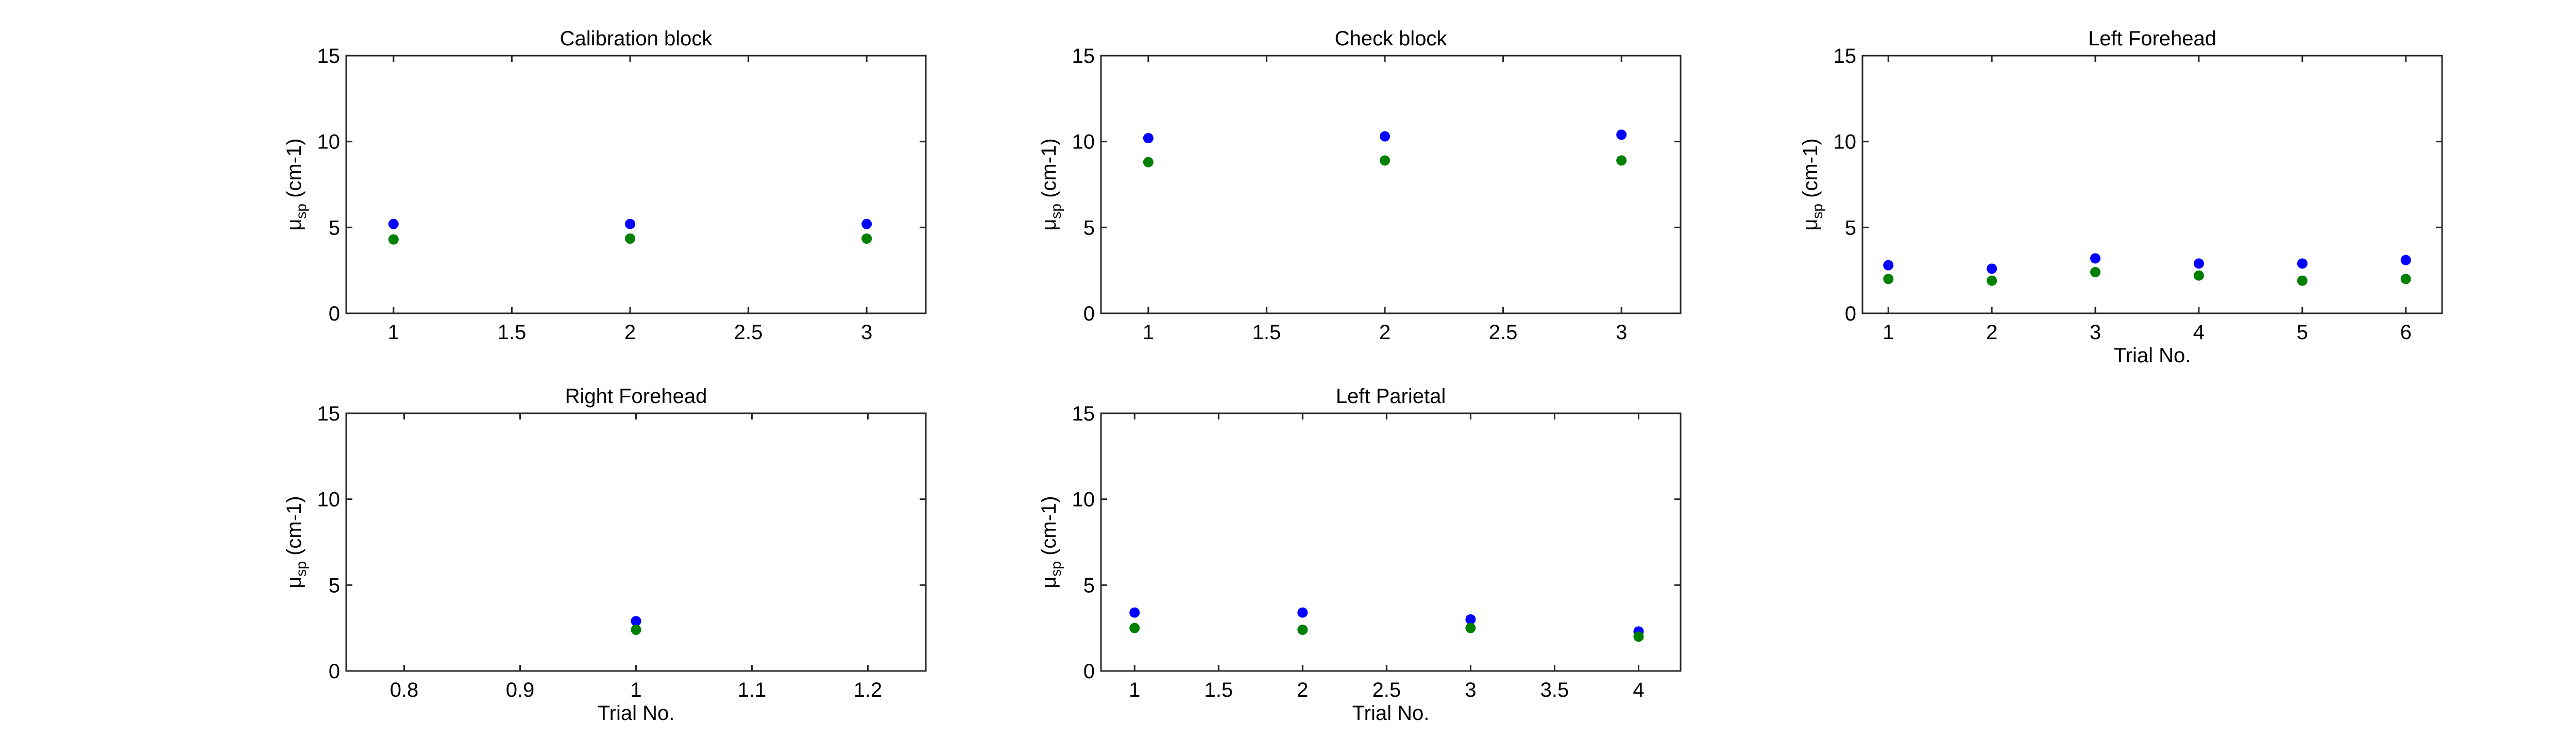 The height and width of the screenshot is (756, 2576). Describe the element at coordinates (1391, 396) in the screenshot. I see `chart-title: Left Parietal` at that location.